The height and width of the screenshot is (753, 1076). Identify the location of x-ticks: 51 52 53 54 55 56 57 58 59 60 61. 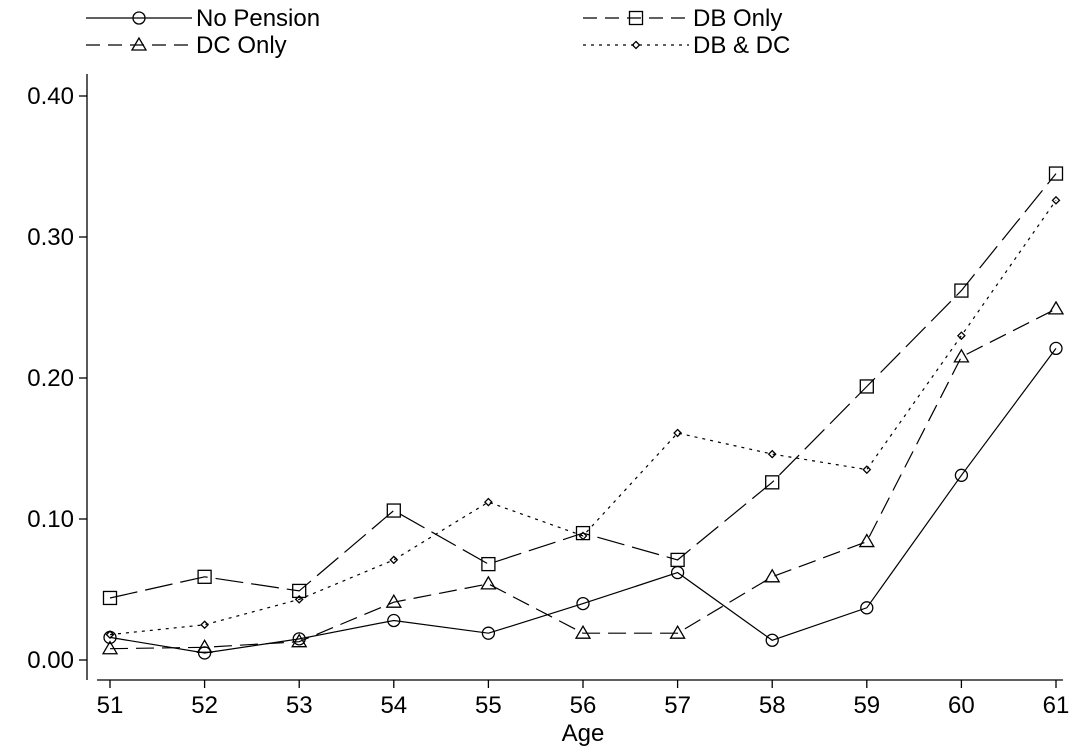
(583, 699).